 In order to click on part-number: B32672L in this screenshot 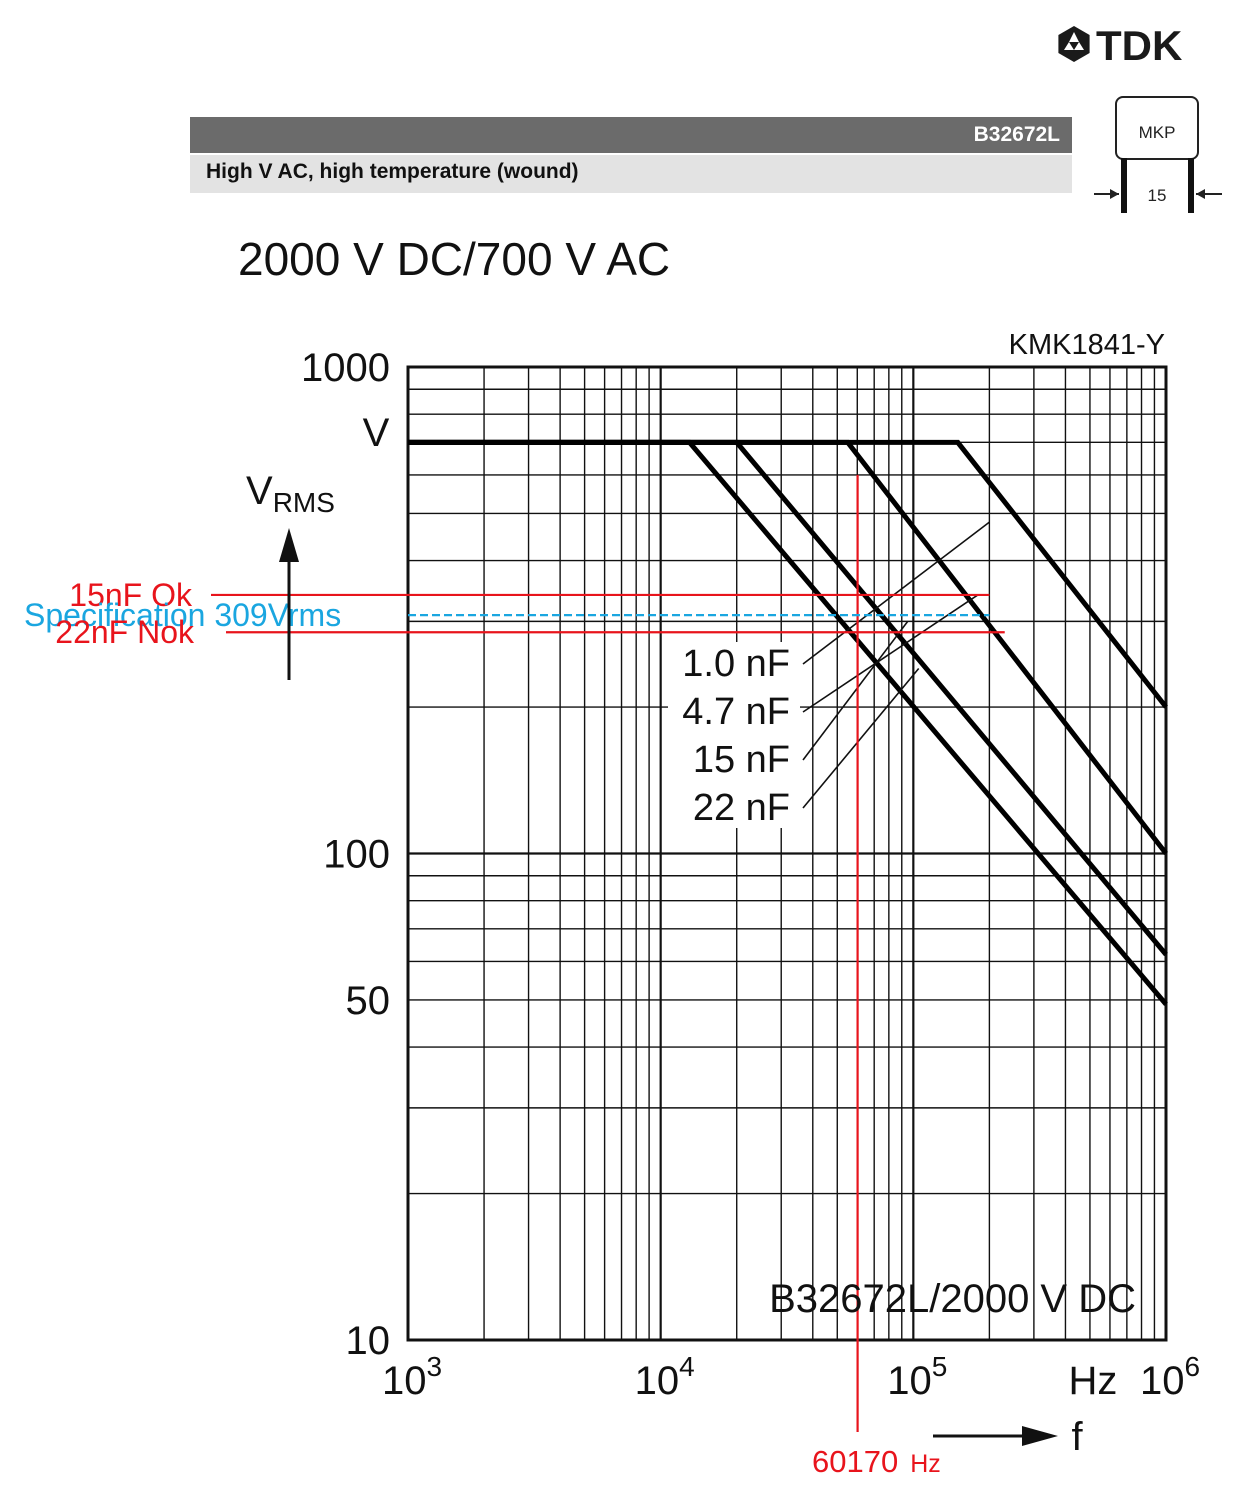, I will do `click(1016, 134)`.